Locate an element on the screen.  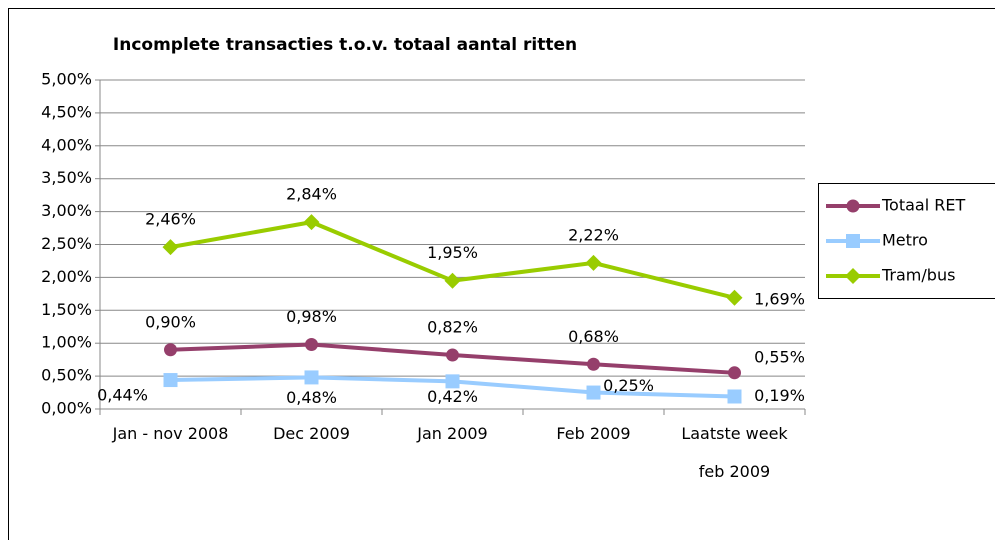
legend-label: Metro is located at coordinates (905, 240).